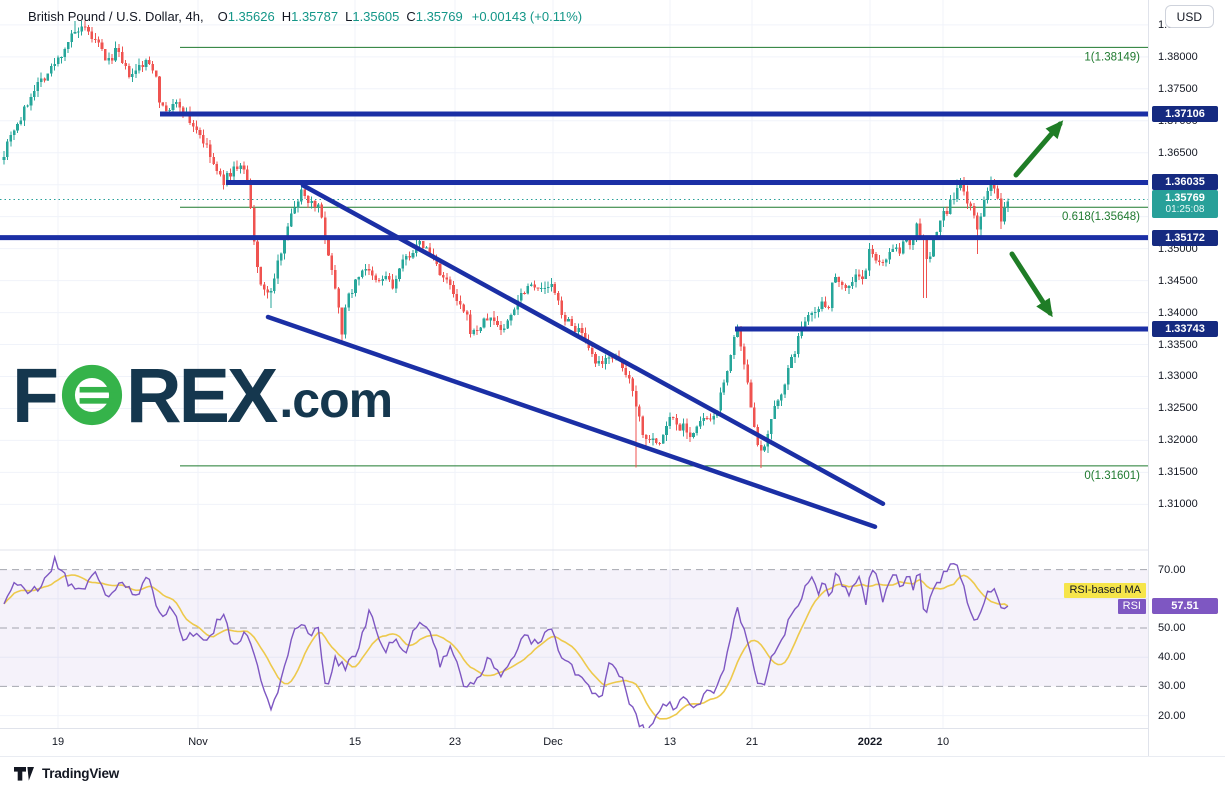 The height and width of the screenshot is (791, 1225). What do you see at coordinates (1185, 328) in the screenshot?
I see `price-level-badge: 1.33743` at bounding box center [1185, 328].